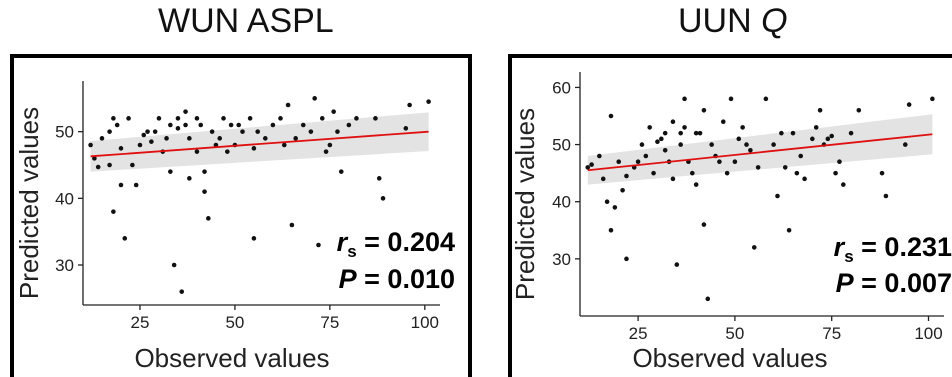 The width and height of the screenshot is (952, 377). Describe the element at coordinates (64, 265) in the screenshot. I see `y-tick-label: 30` at that location.